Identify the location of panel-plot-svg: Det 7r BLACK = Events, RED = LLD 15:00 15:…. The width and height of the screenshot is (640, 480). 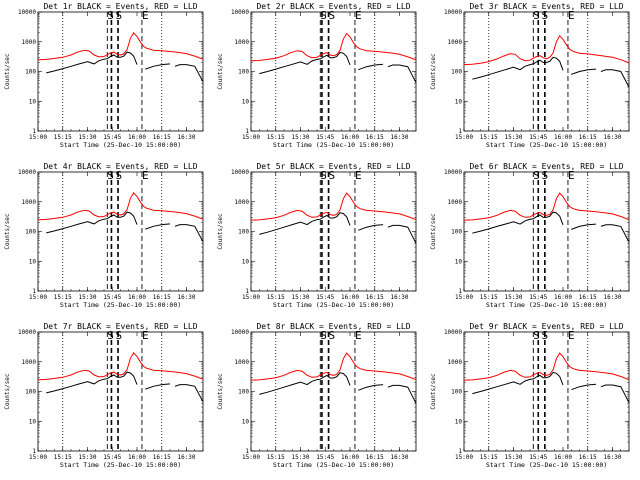
(104, 395).